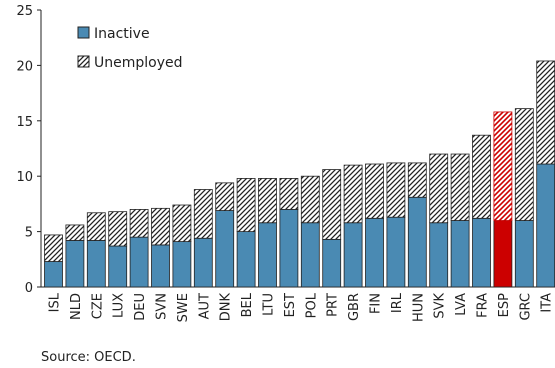 The height and width of the screenshot is (368, 555). What do you see at coordinates (289, 194) in the screenshot?
I see `bar-unemployed-est` at bounding box center [289, 194].